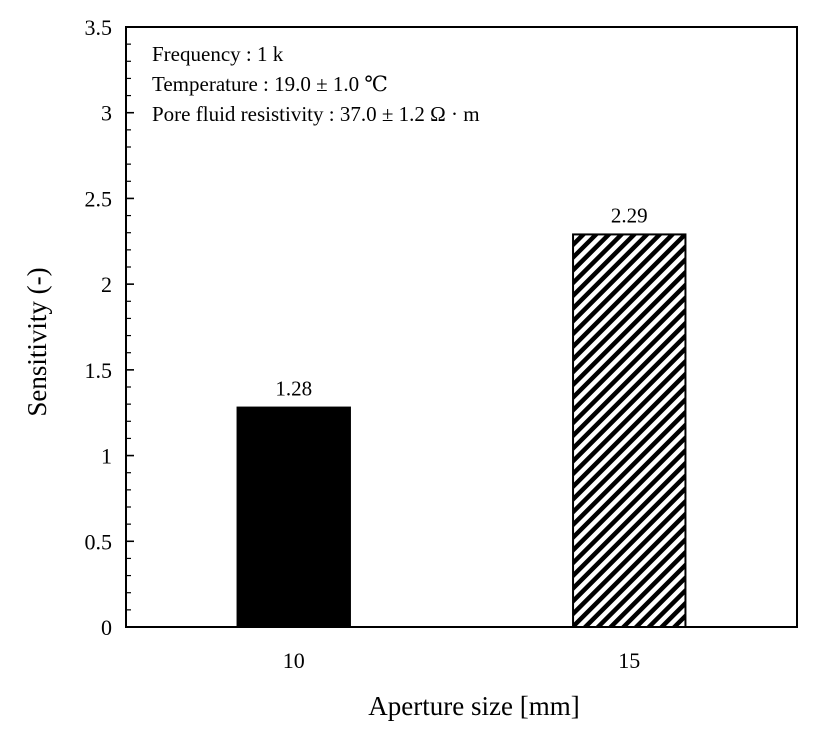 The height and width of the screenshot is (729, 840). What do you see at coordinates (99, 27) in the screenshot?
I see `y-tick-label: 3.5` at bounding box center [99, 27].